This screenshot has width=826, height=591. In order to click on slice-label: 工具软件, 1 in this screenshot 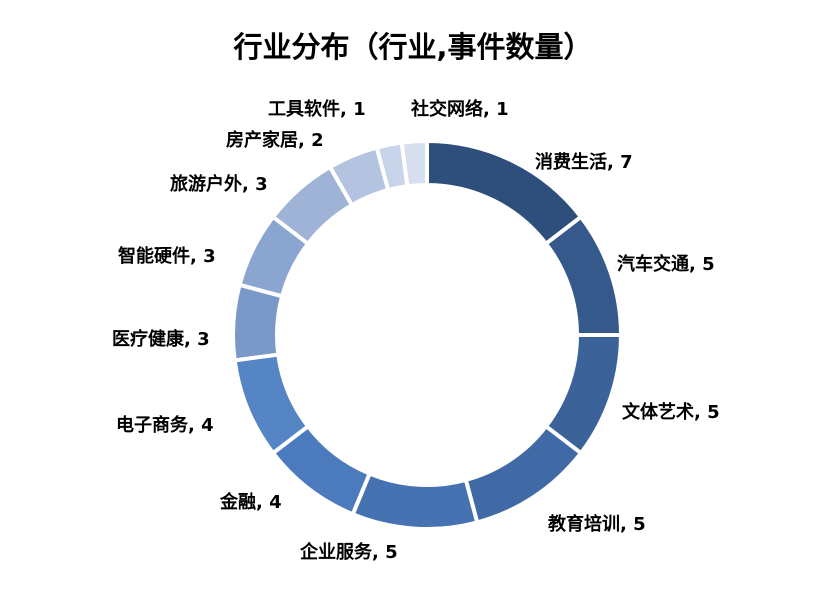, I will do `click(317, 109)`.